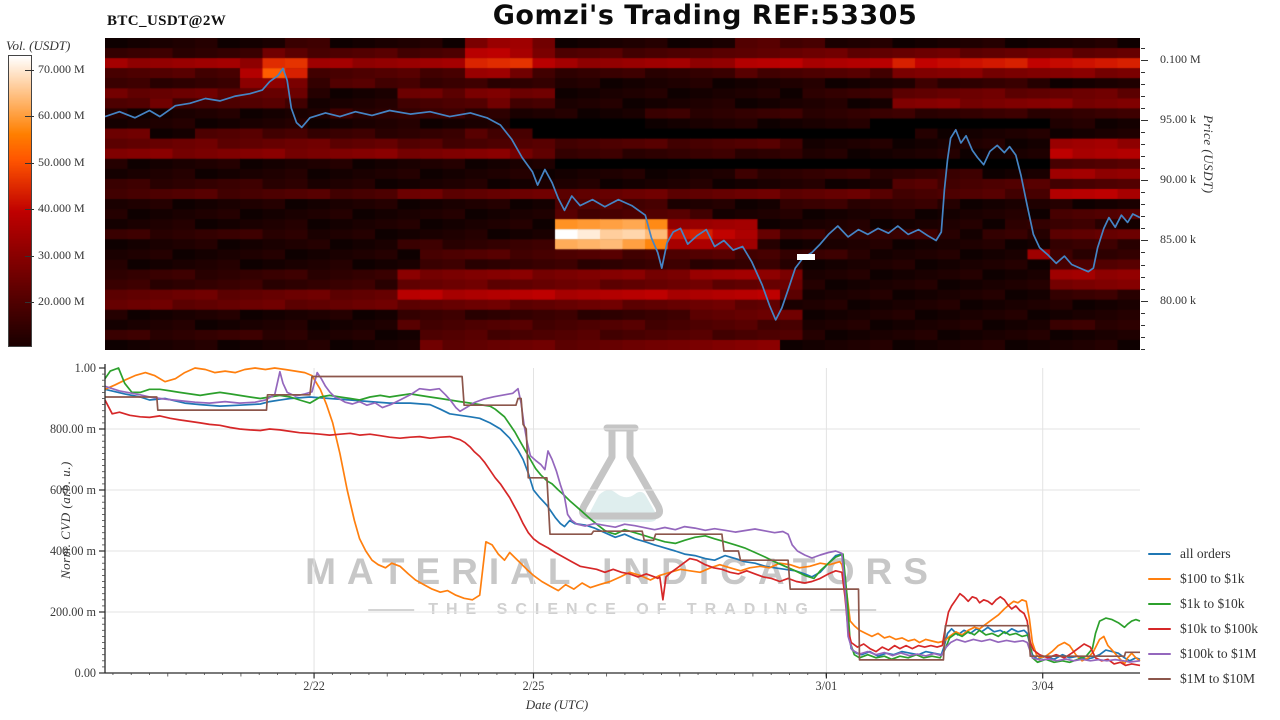 The image size is (1280, 720). What do you see at coordinates (1178, 179) in the screenshot?
I see `price-axis-tick-label: 90.00 k` at bounding box center [1178, 179].